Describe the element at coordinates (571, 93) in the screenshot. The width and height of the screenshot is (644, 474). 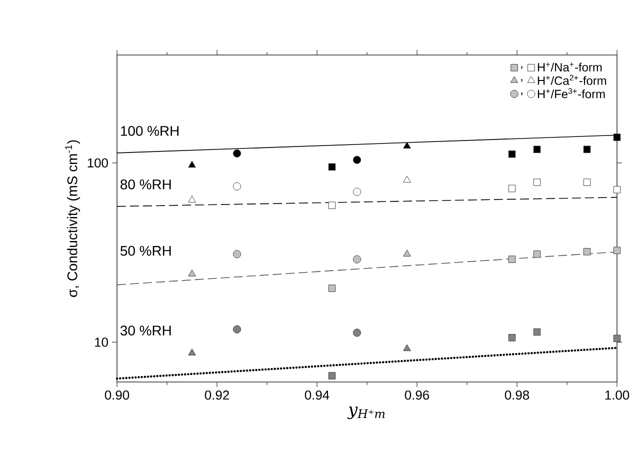
I see `legend-label: H$^{+}$/Fe$^{3+}$-form` at that location.